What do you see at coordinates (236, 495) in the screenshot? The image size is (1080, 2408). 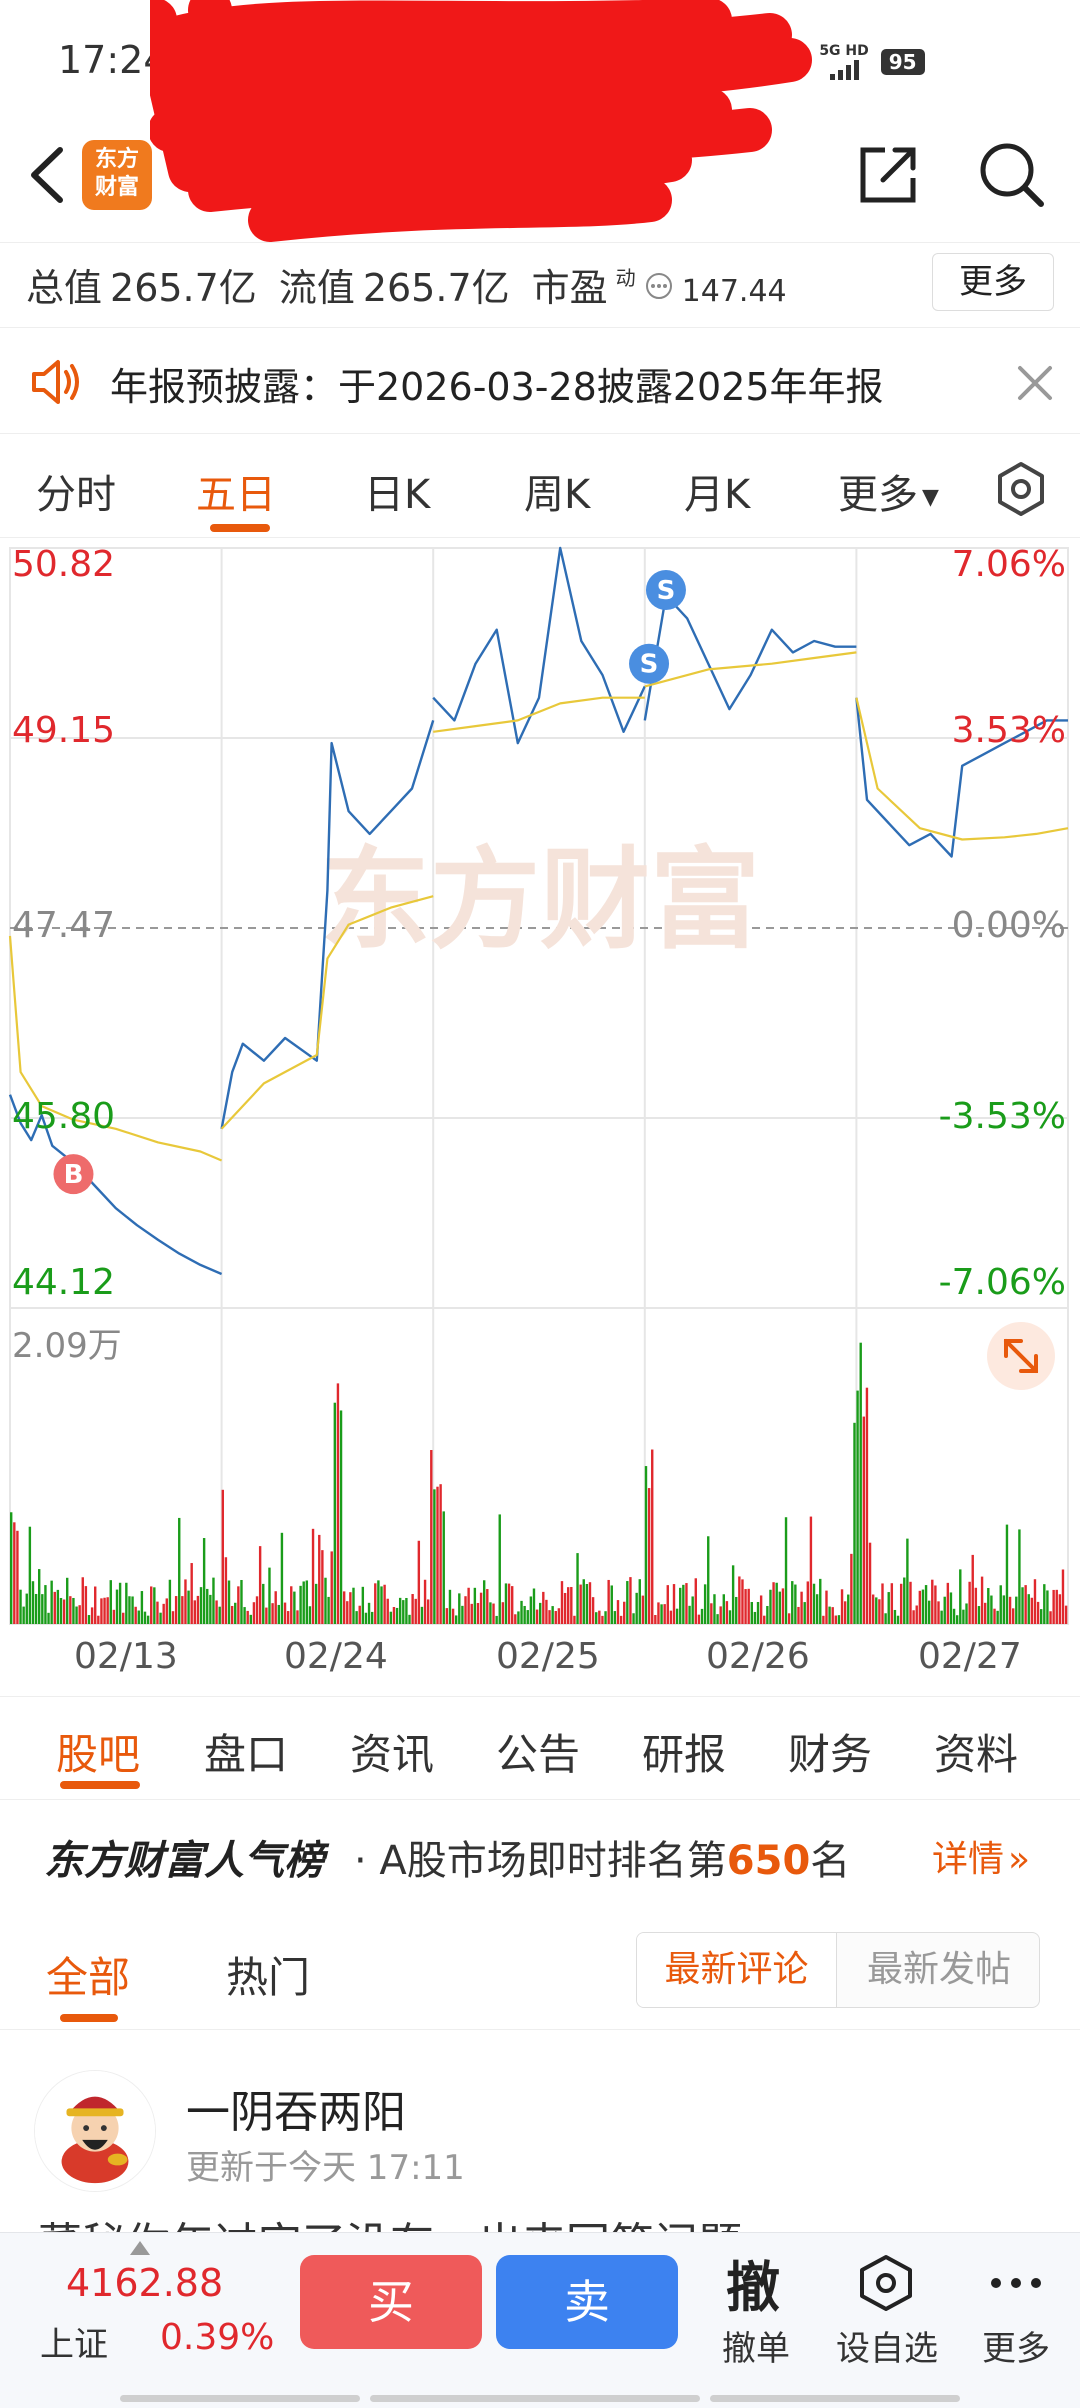 I see `tab-five-day: 五日` at bounding box center [236, 495].